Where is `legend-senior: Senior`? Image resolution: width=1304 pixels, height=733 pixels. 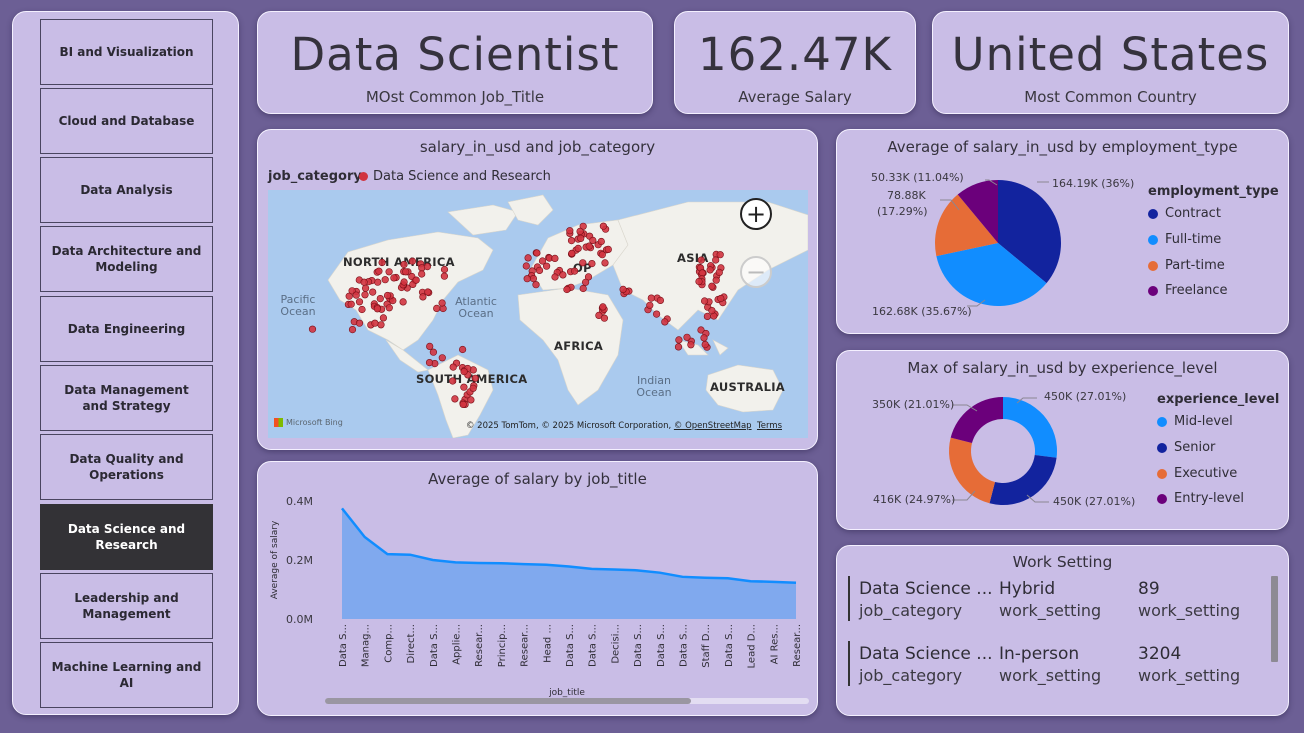 legend-senior: Senior is located at coordinates (1186, 447).